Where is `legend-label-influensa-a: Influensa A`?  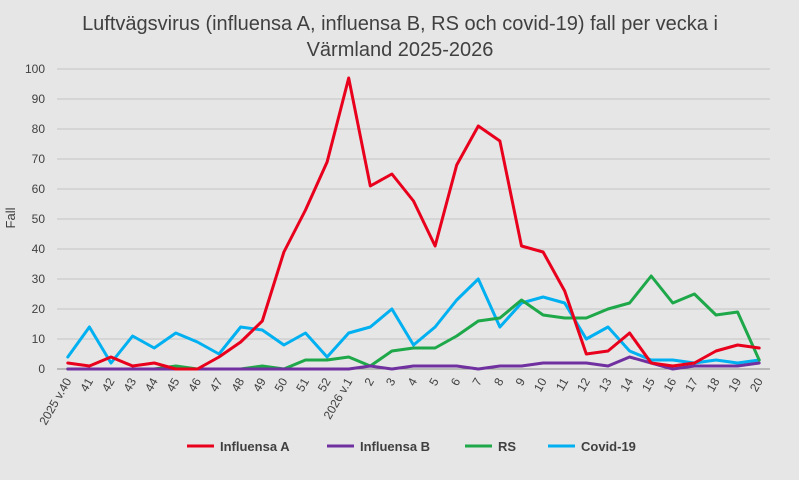
legend-label-influensa-a: Influensa A is located at coordinates (255, 446).